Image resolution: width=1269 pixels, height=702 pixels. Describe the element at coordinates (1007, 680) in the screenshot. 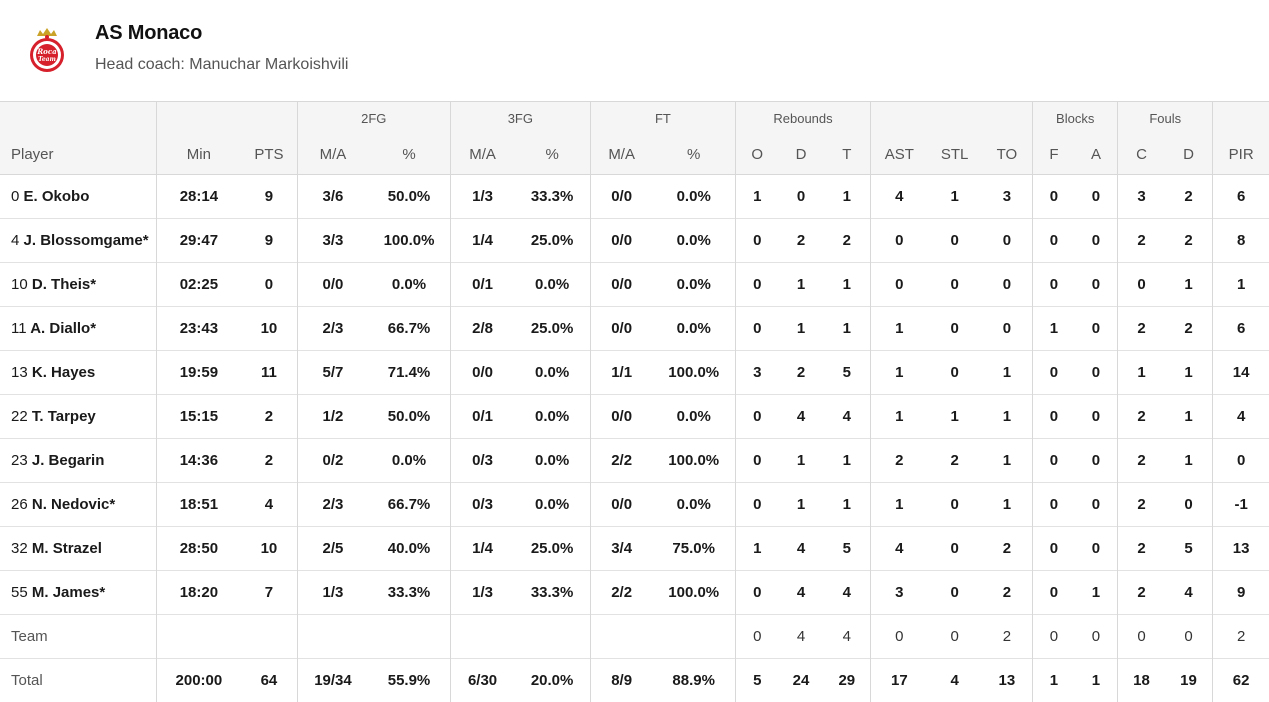

I see `stat-to: 13` at that location.